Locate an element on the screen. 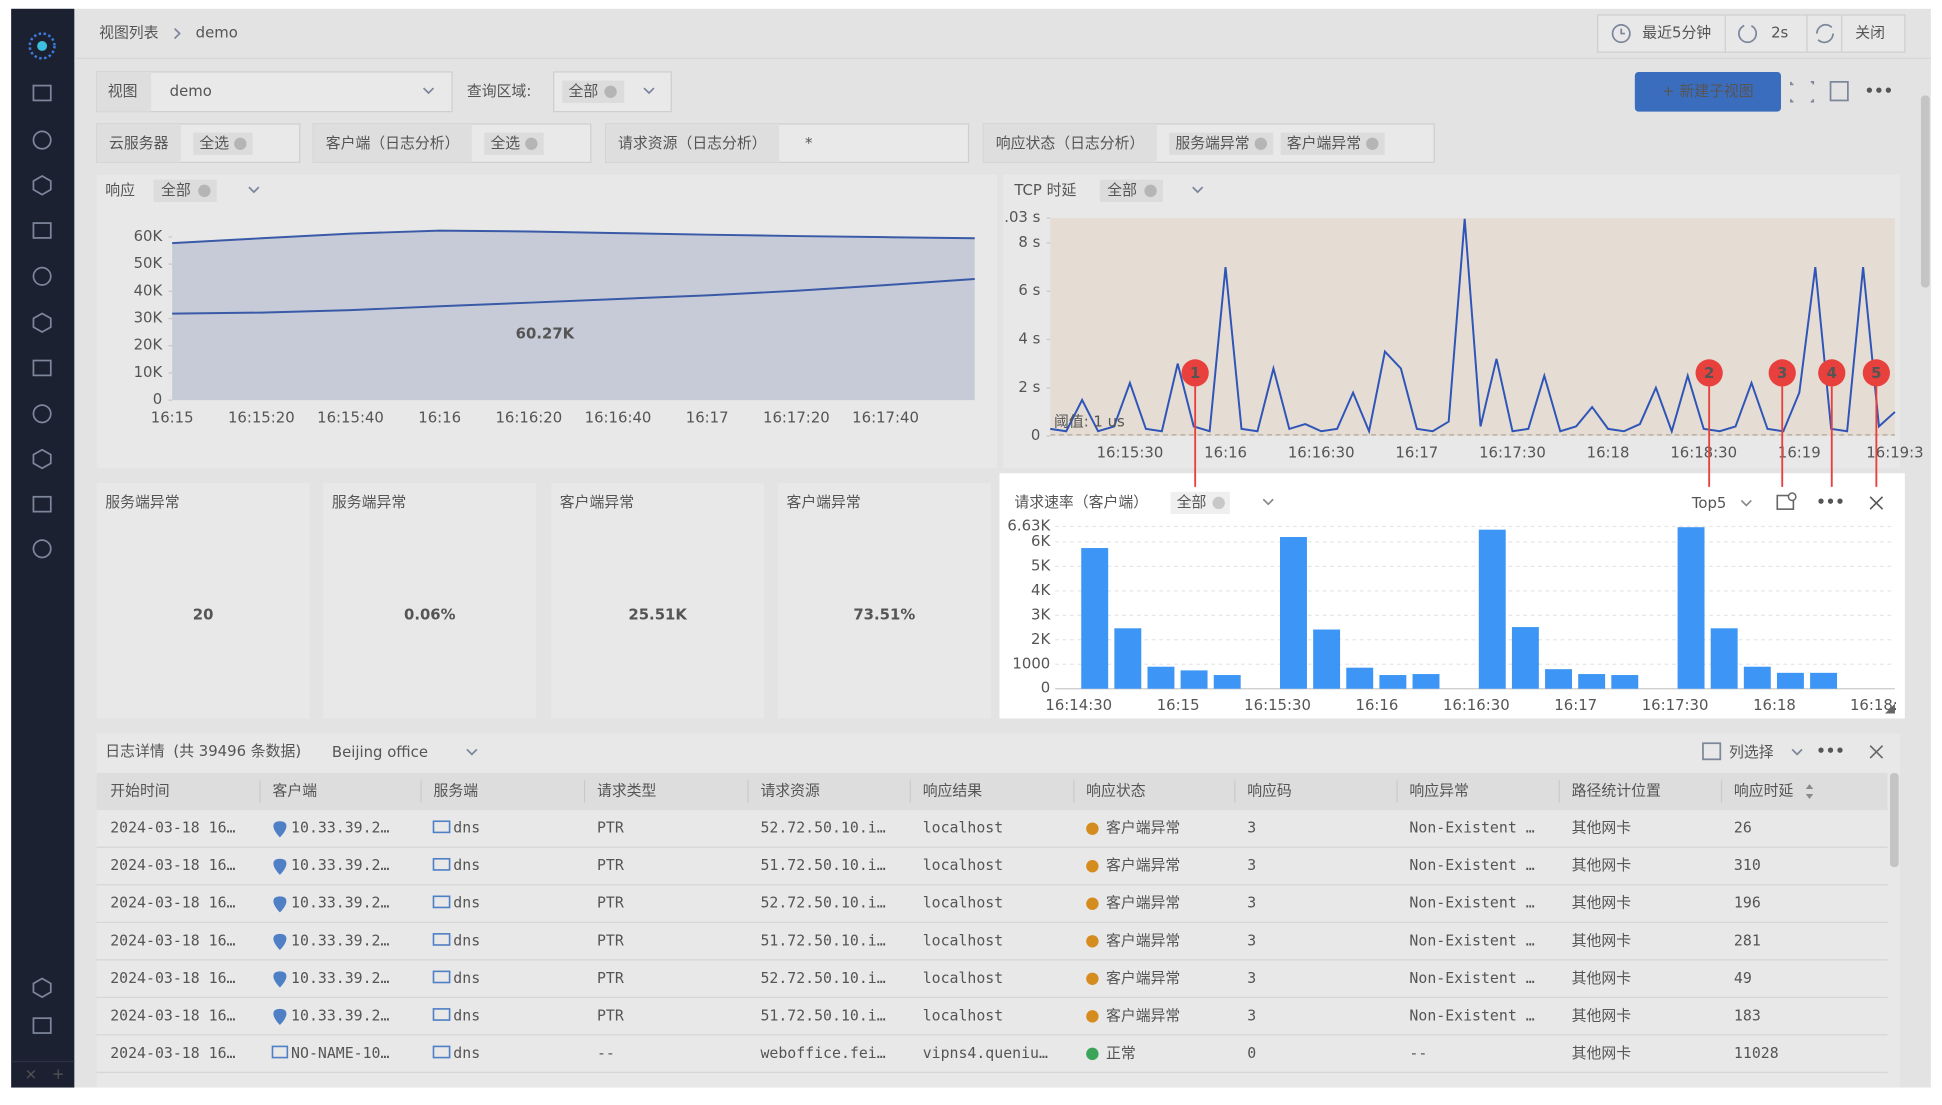  column-select: 列选择 is located at coordinates (1751, 752).